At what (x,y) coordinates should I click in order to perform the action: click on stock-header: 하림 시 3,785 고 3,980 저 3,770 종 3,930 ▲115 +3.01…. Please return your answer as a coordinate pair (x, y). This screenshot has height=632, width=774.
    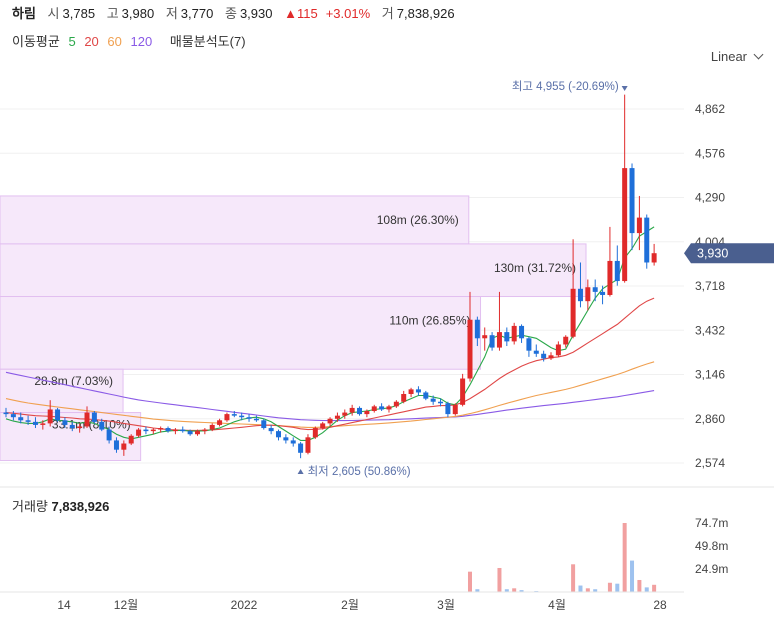
    Looking at the image, I should click on (387, 12).